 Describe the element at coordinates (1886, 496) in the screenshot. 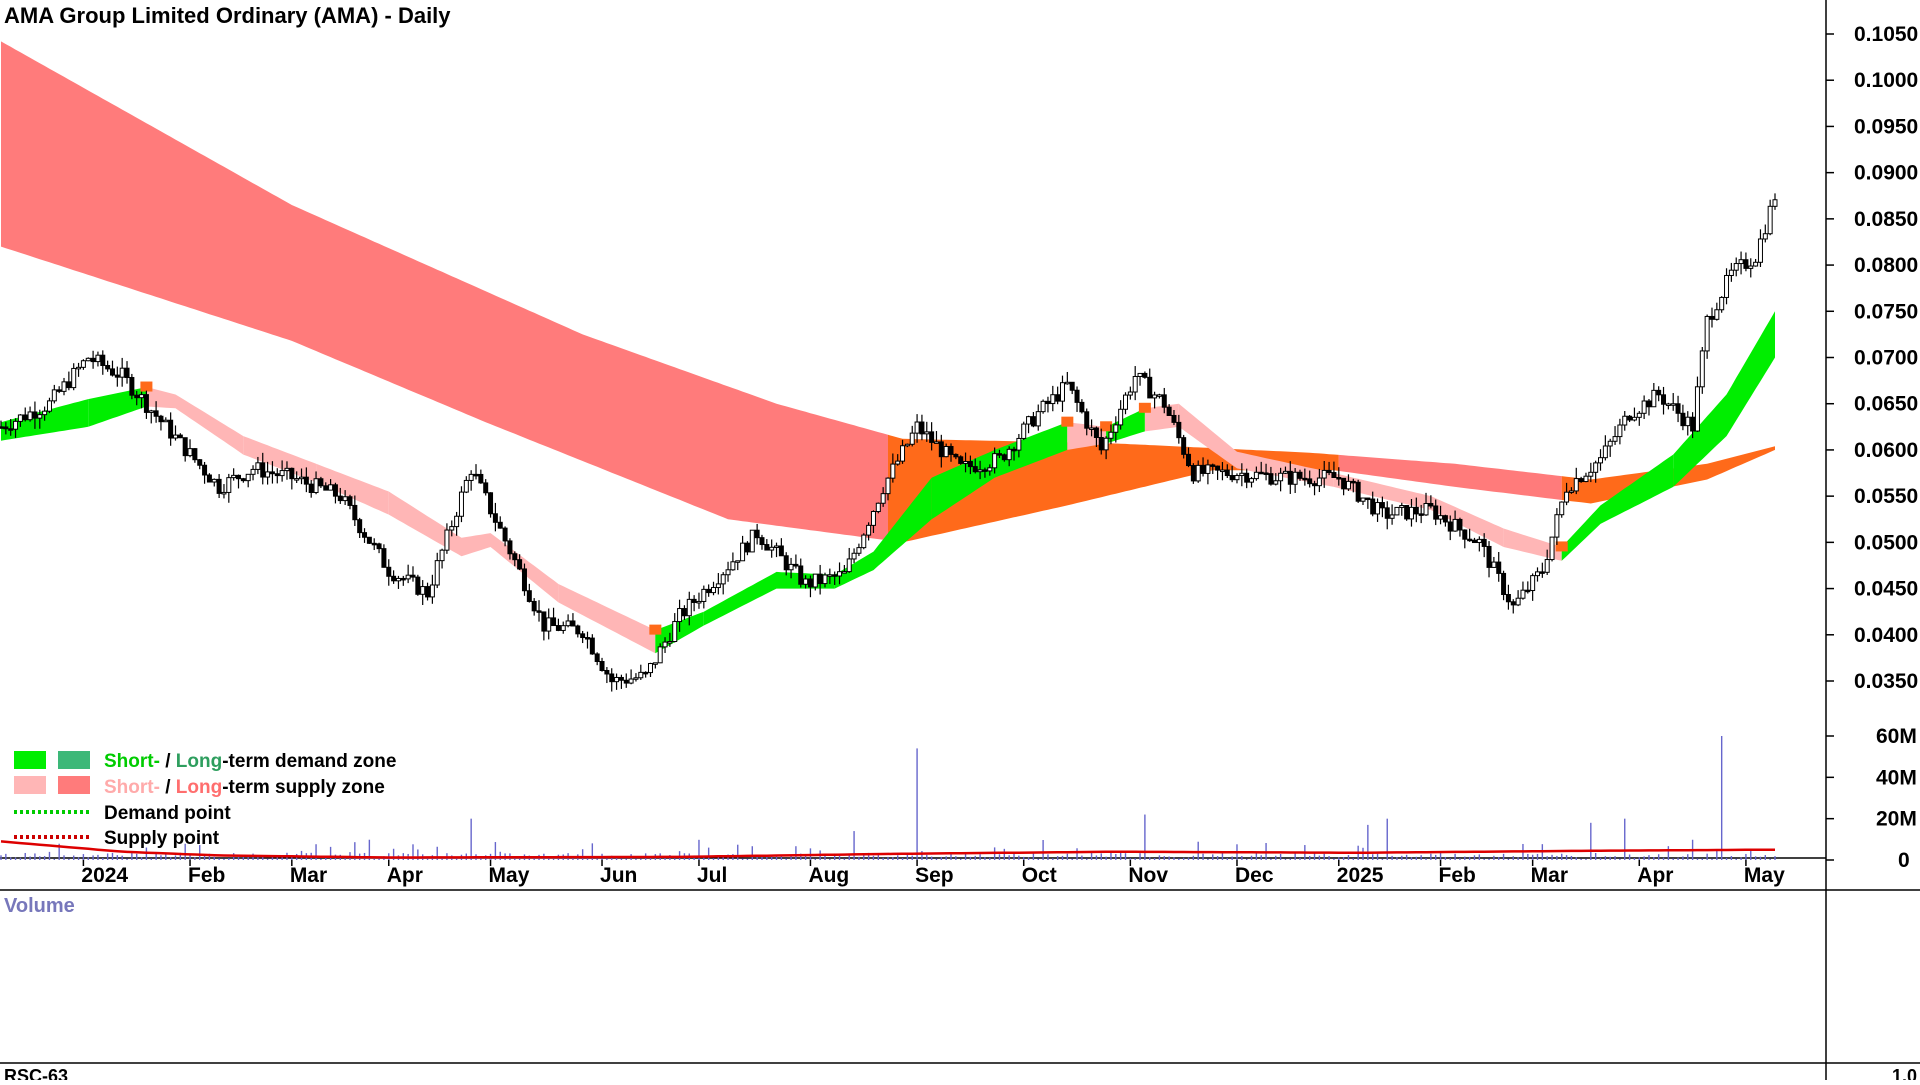

I see `y-tick-label: 0.0550` at that location.